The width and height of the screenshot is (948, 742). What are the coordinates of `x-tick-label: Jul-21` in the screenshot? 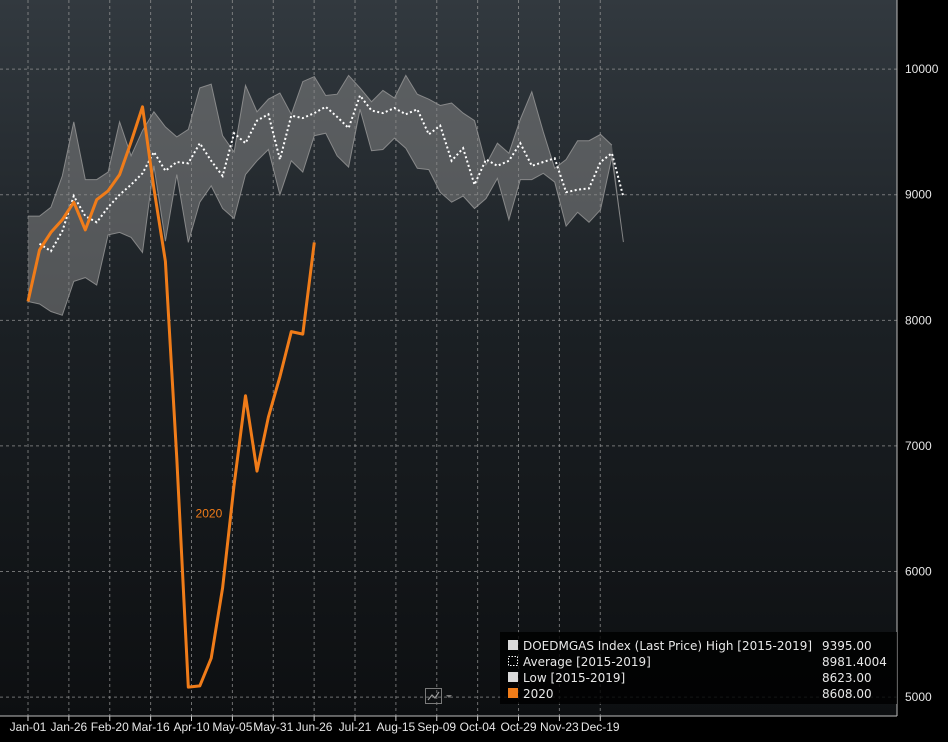 It's located at (355, 727).